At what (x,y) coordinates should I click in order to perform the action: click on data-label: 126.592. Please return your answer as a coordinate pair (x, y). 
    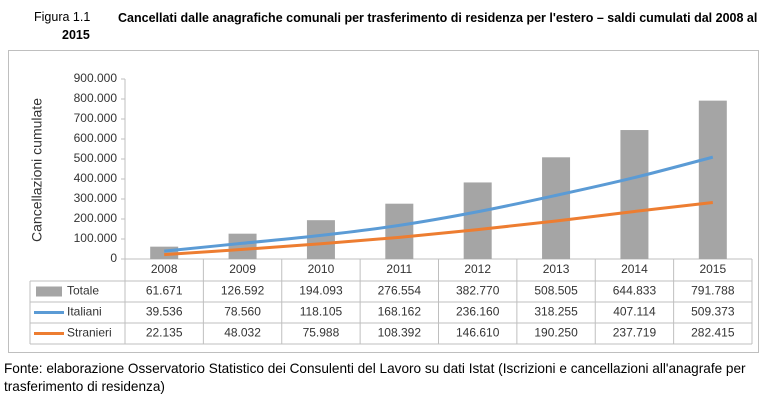
    Looking at the image, I should click on (243, 291).